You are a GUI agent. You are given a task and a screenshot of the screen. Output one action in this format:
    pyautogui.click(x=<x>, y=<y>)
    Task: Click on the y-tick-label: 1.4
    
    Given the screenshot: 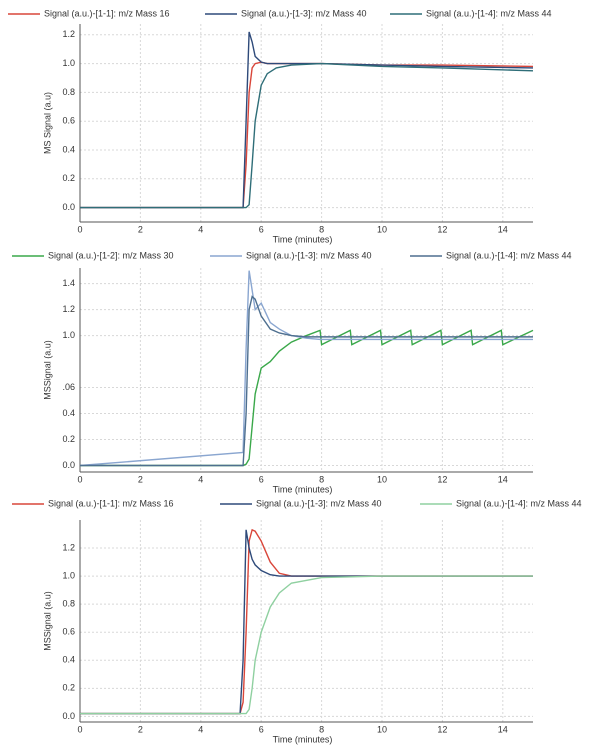 What is the action you would take?
    pyautogui.click(x=68, y=283)
    